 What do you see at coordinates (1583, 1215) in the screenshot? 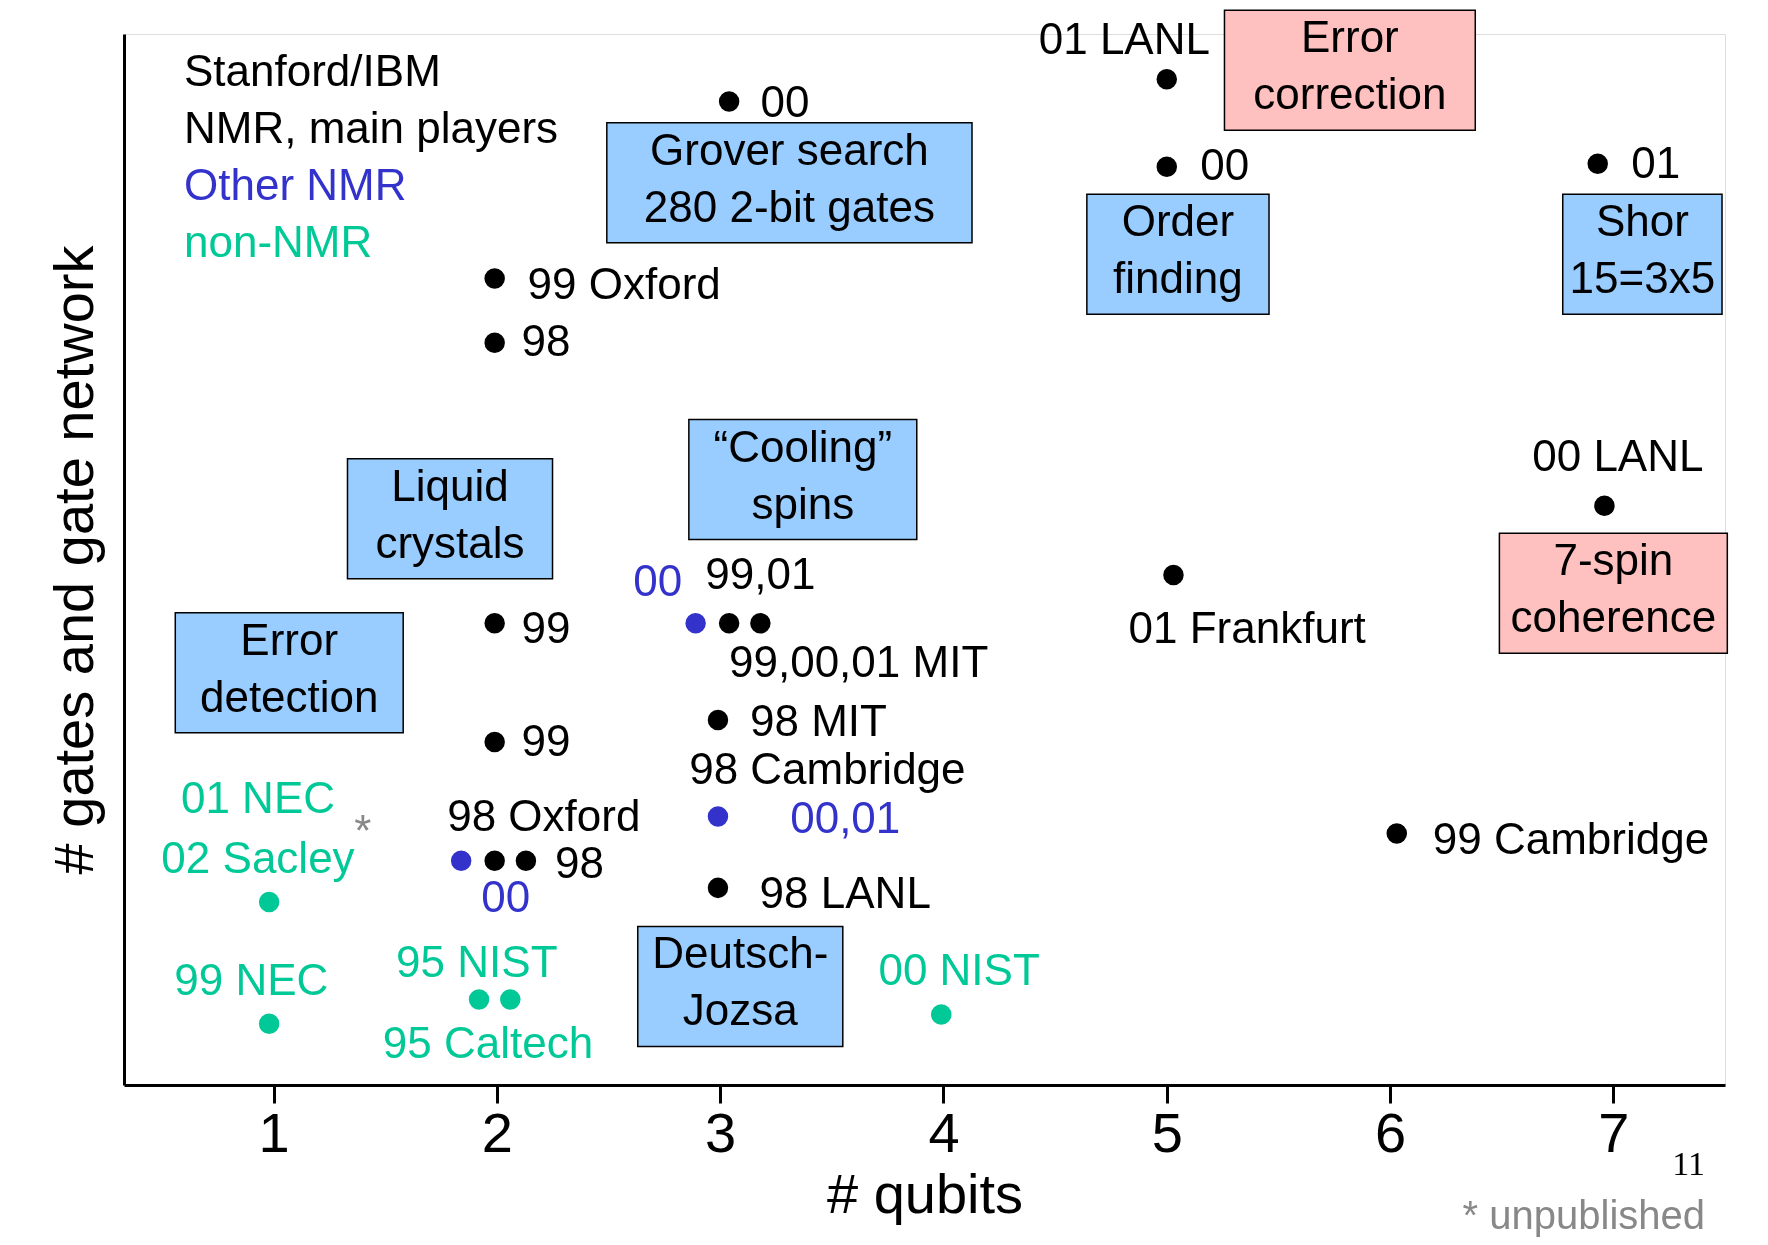
I see `text: * unpublished` at bounding box center [1583, 1215].